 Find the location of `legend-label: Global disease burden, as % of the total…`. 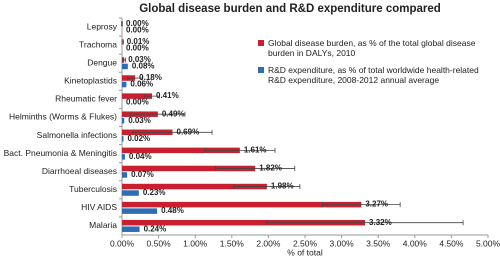

legend-label: Global disease burden, as % of the total… is located at coordinates (372, 48).